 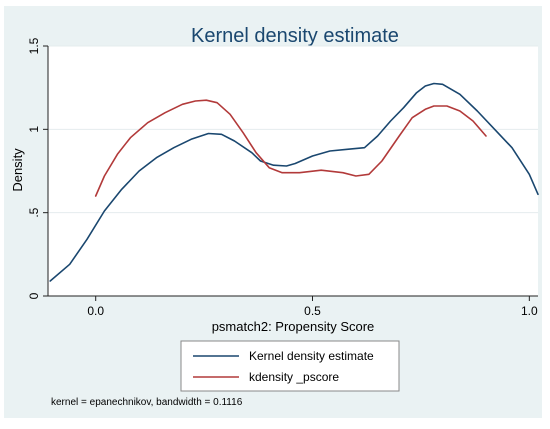 I want to click on legend-box, so click(x=290, y=366).